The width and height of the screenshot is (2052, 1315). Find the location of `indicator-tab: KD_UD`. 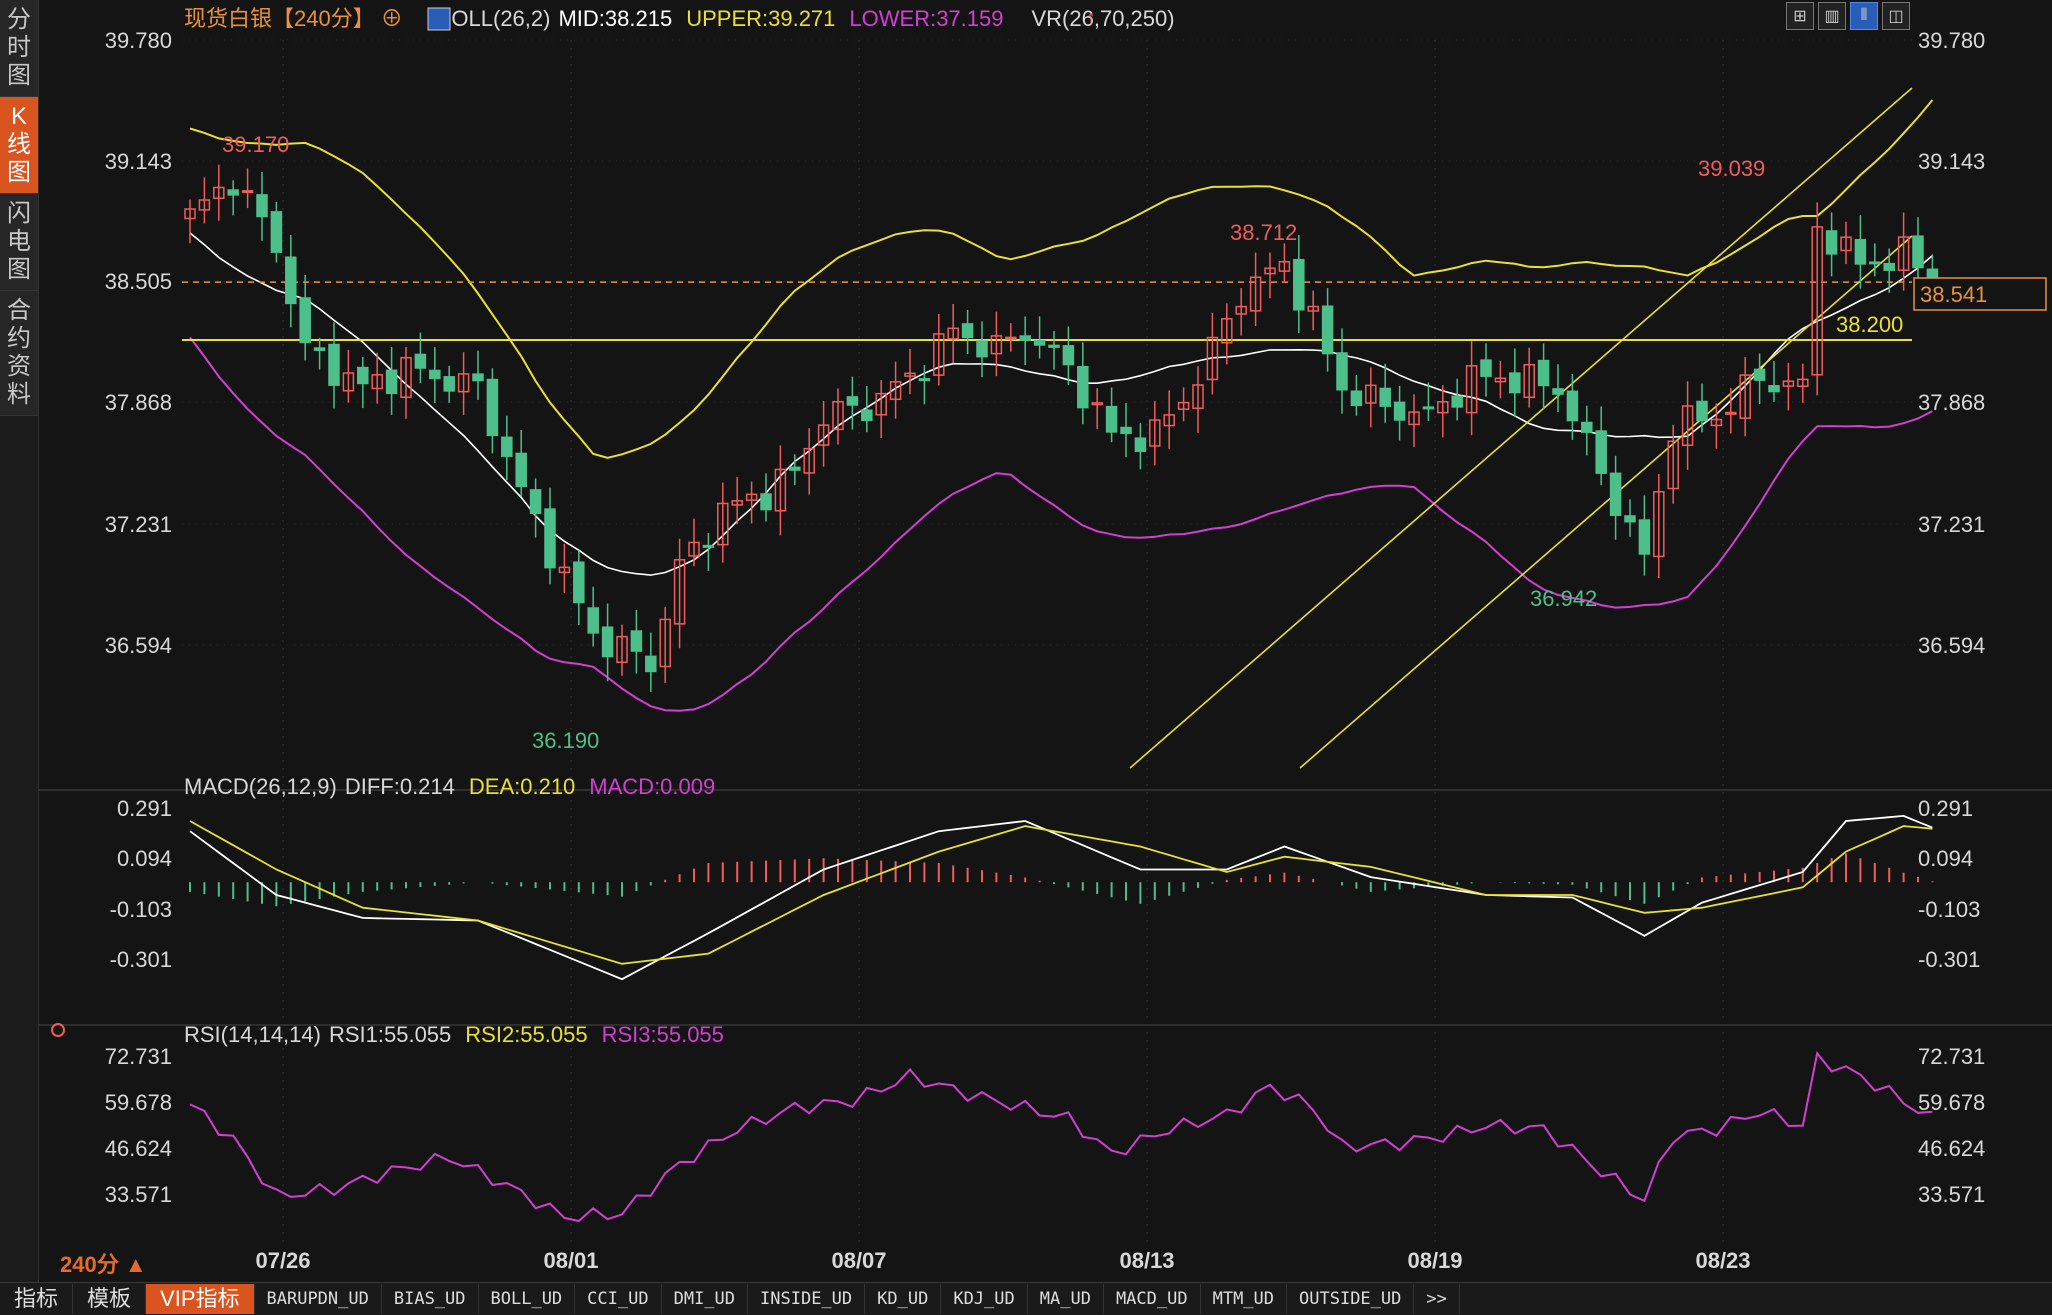

indicator-tab: KD_UD is located at coordinates (903, 1299).